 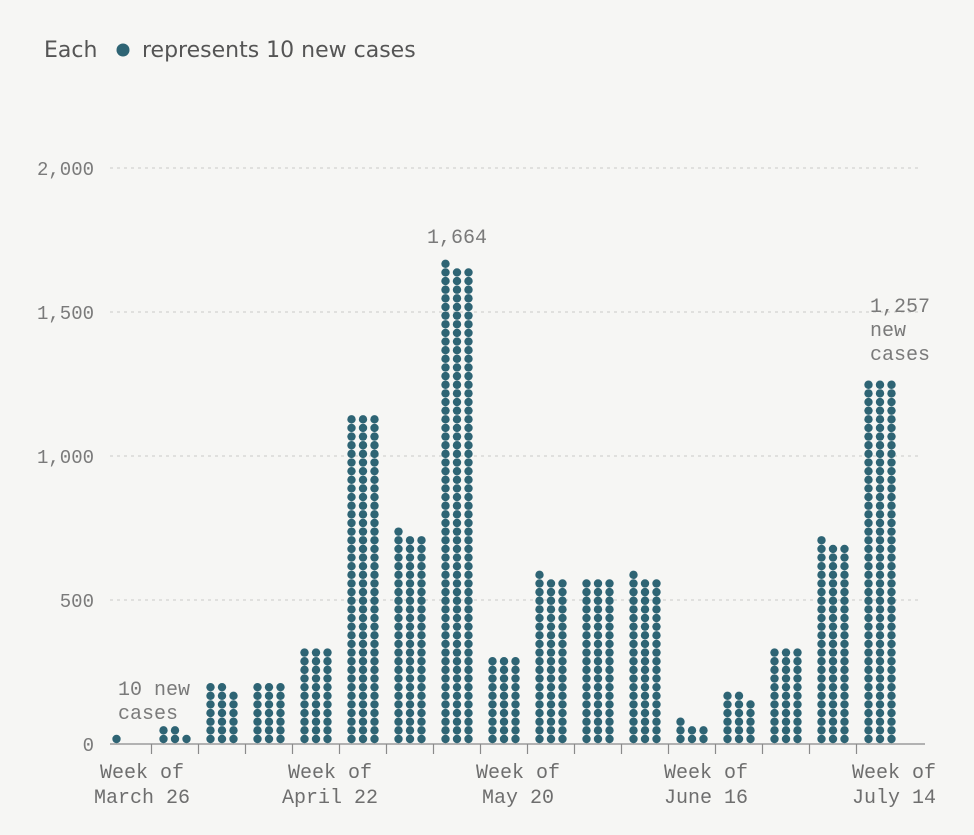 What do you see at coordinates (77, 602) in the screenshot?
I see `y-tick-label: 500` at bounding box center [77, 602].